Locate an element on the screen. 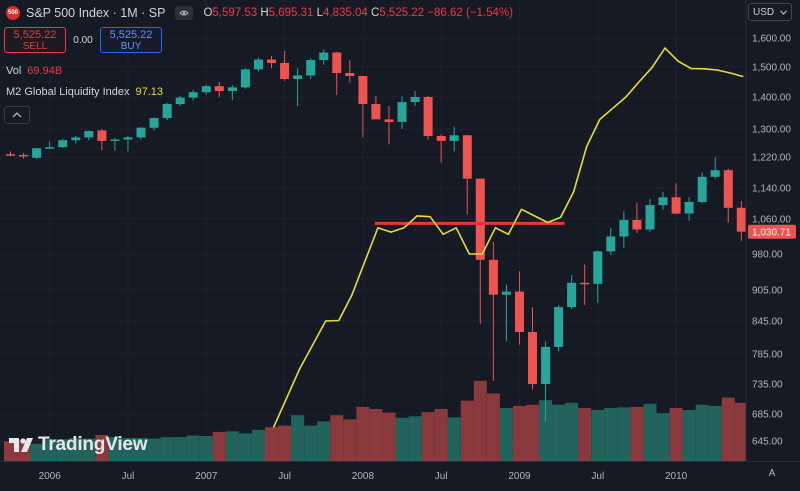  volume-legend: Vol 69.94B is located at coordinates (34, 71).